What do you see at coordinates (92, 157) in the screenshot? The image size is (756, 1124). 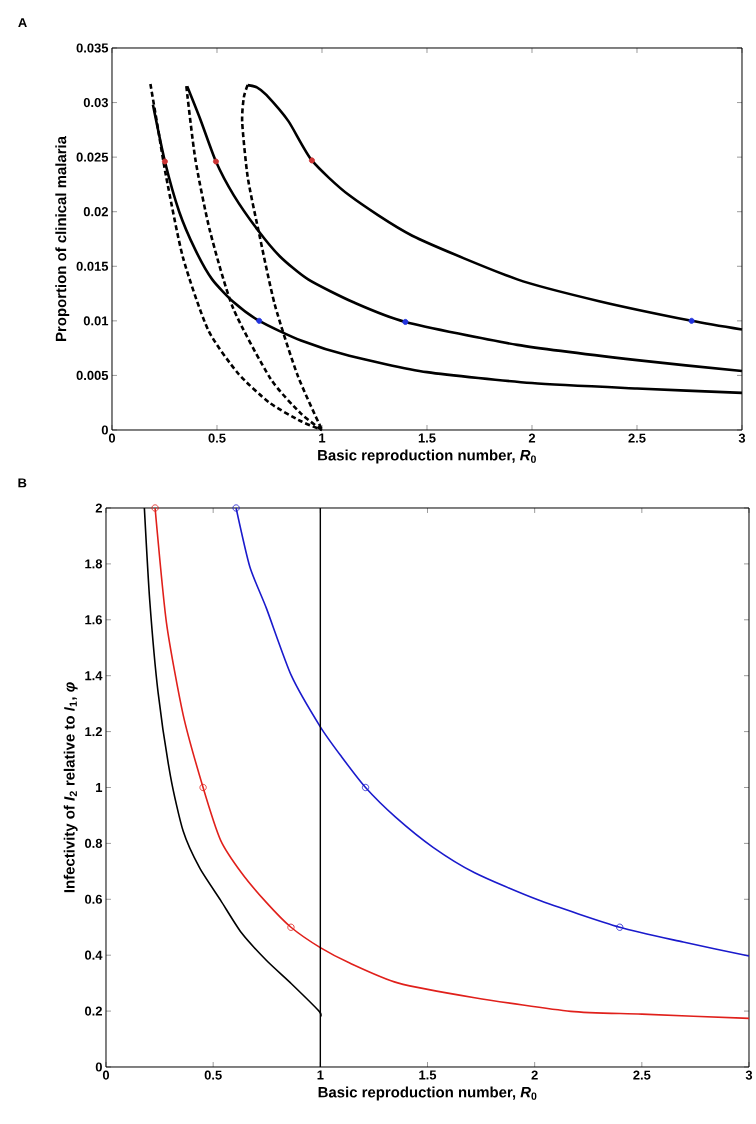 I see `y-tick-label: 0.025` at bounding box center [92, 157].